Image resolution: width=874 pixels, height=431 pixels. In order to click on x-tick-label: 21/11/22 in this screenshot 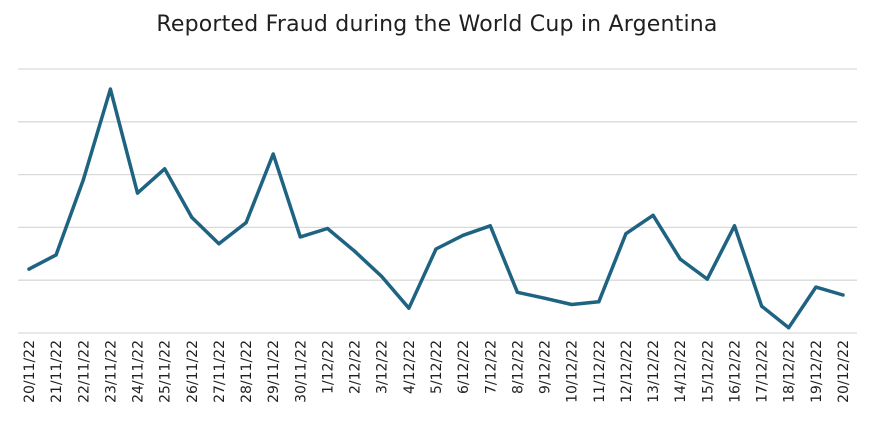, I will do `click(57, 371)`.